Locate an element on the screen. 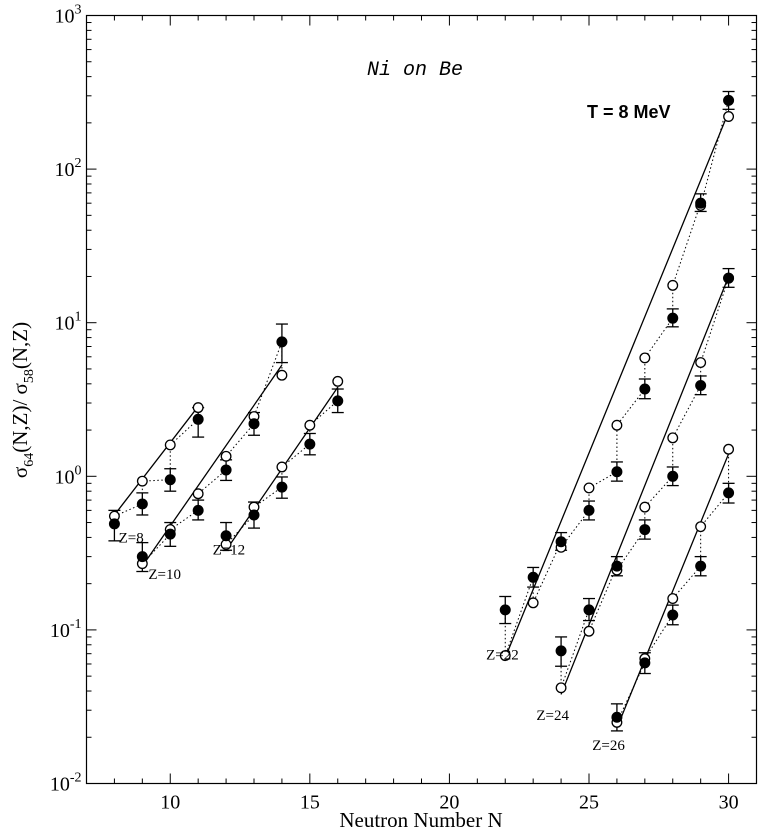 The width and height of the screenshot is (761, 830). x-axis-label: Neutron Number N is located at coordinates (420, 819).